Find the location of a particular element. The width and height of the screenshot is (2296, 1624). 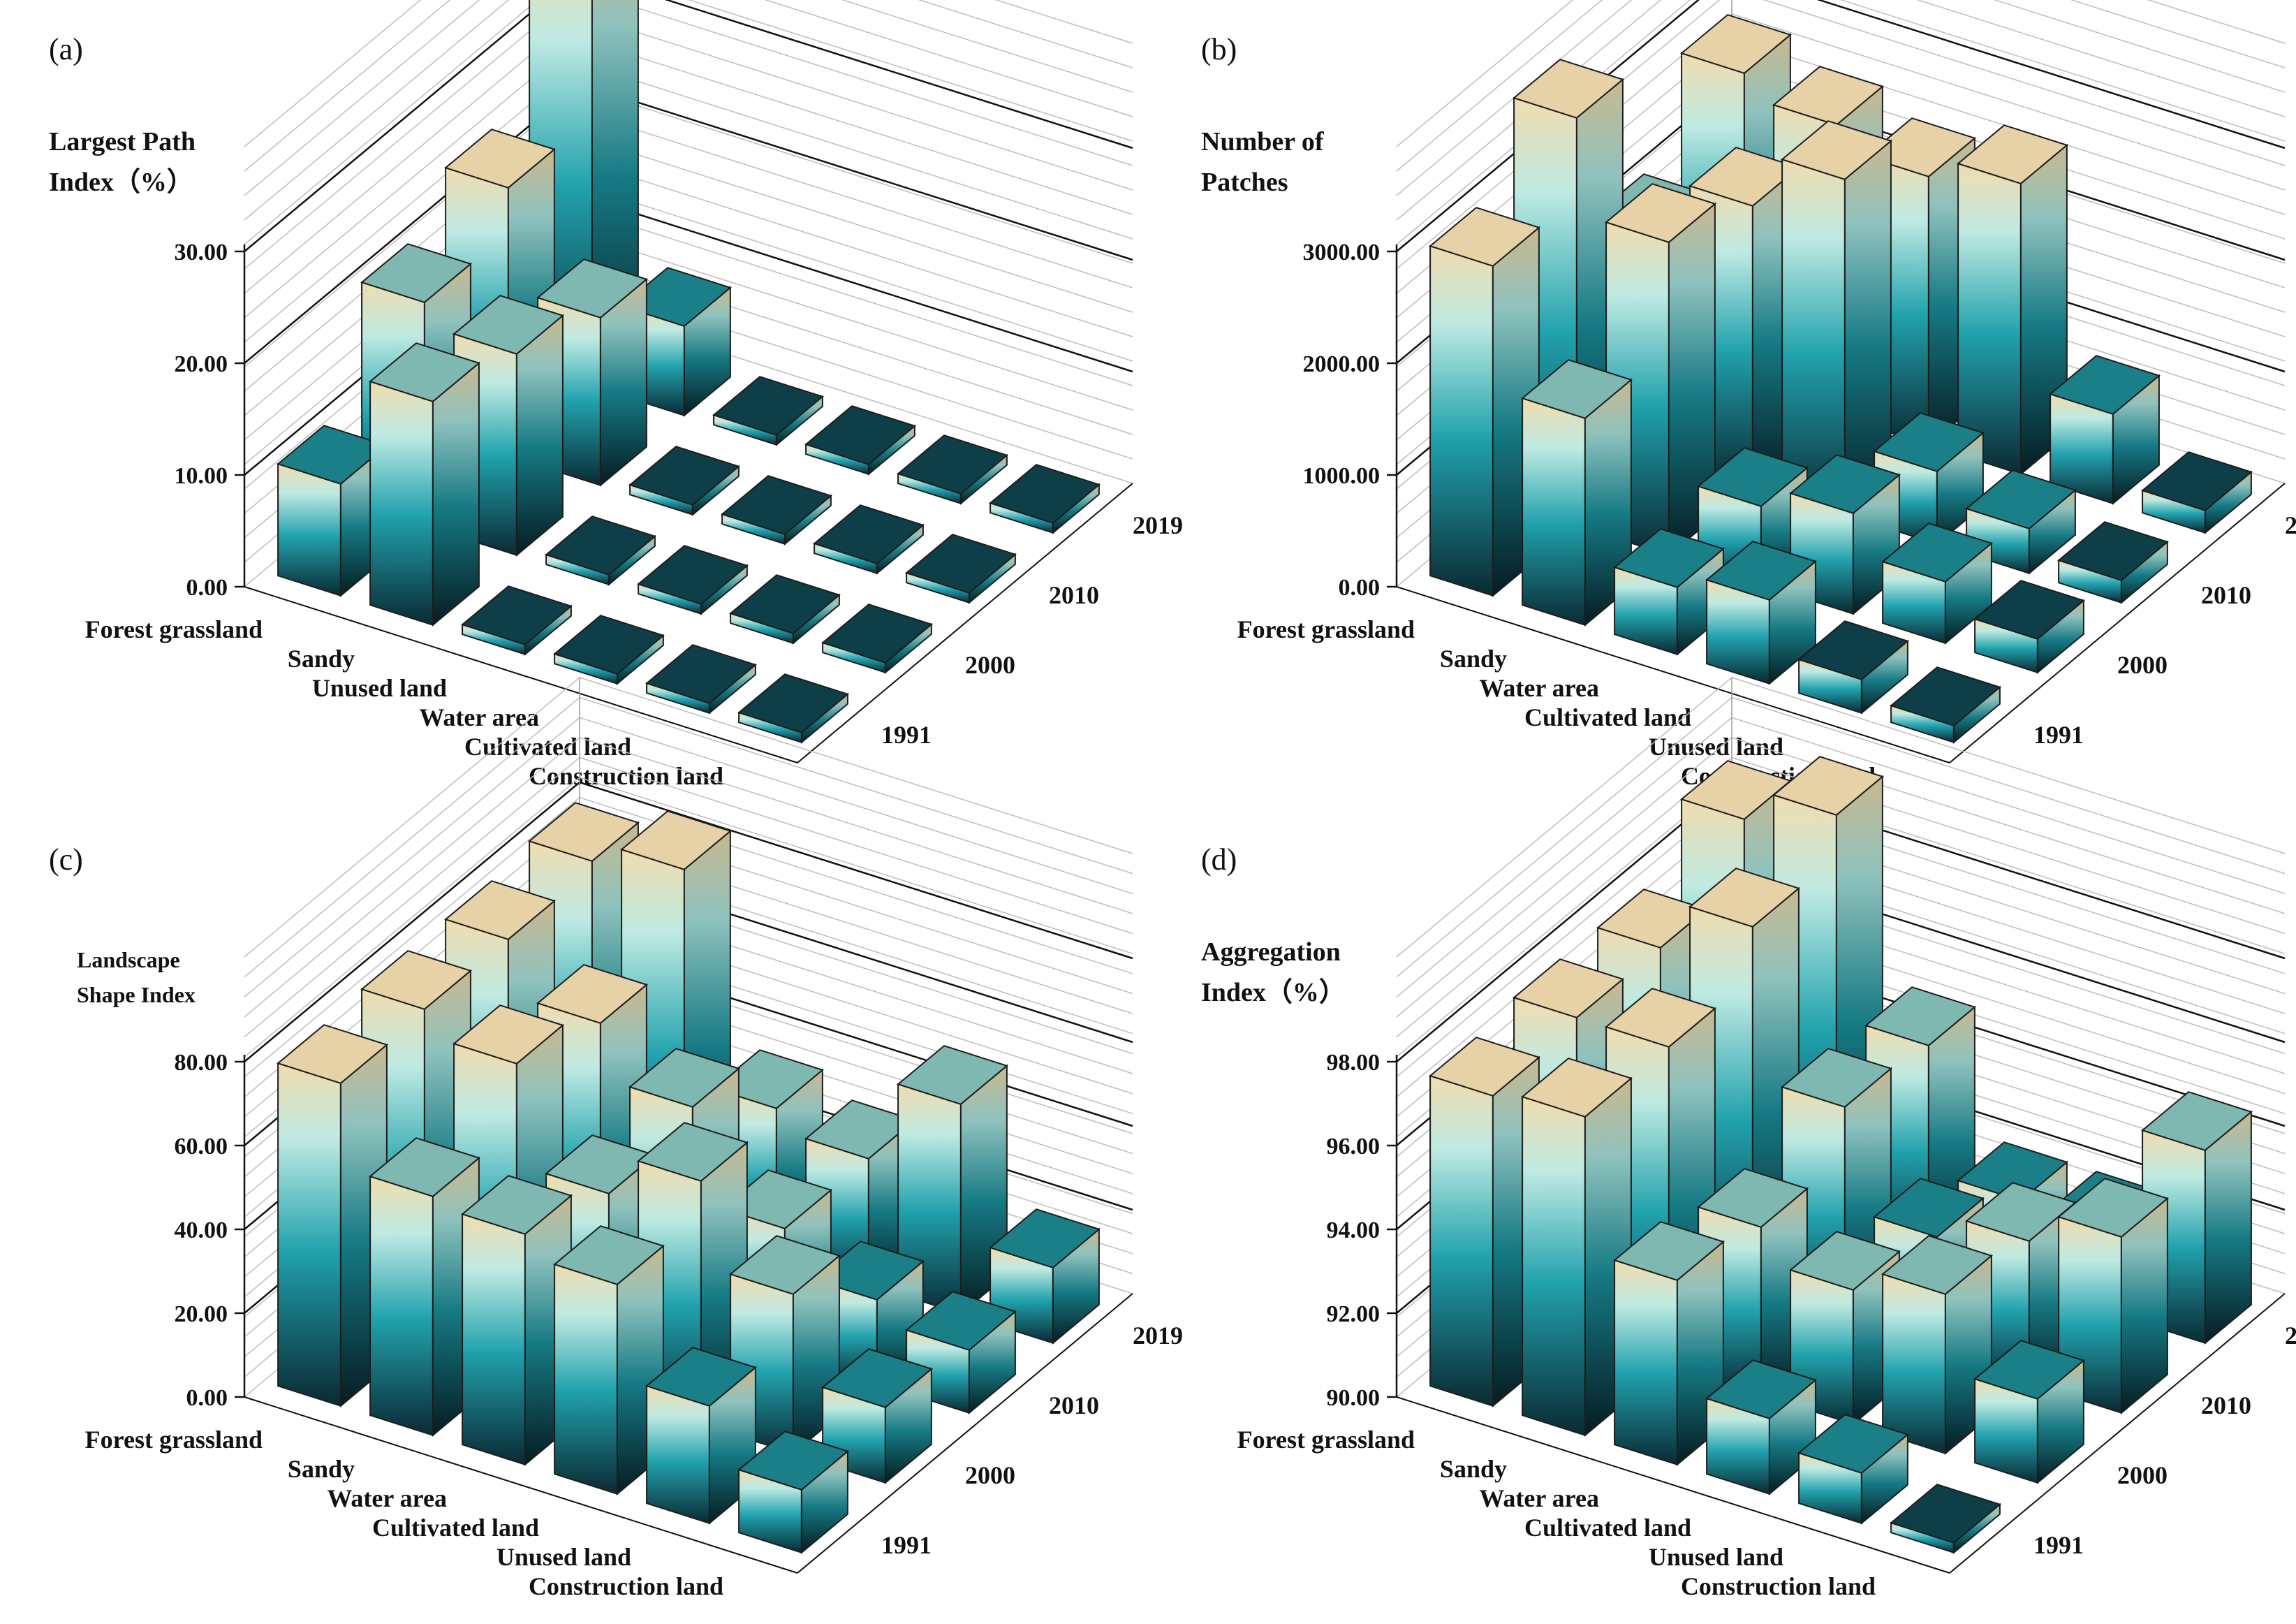

y-tick-label: 1000.00 is located at coordinates (1342, 476).